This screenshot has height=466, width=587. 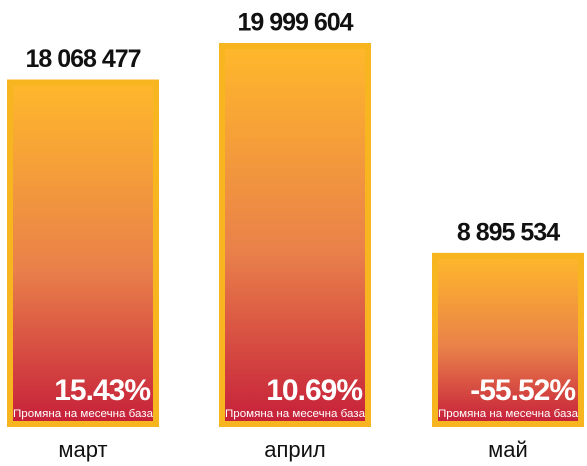 I want to click on change-label: 15.43%, so click(x=102, y=390).